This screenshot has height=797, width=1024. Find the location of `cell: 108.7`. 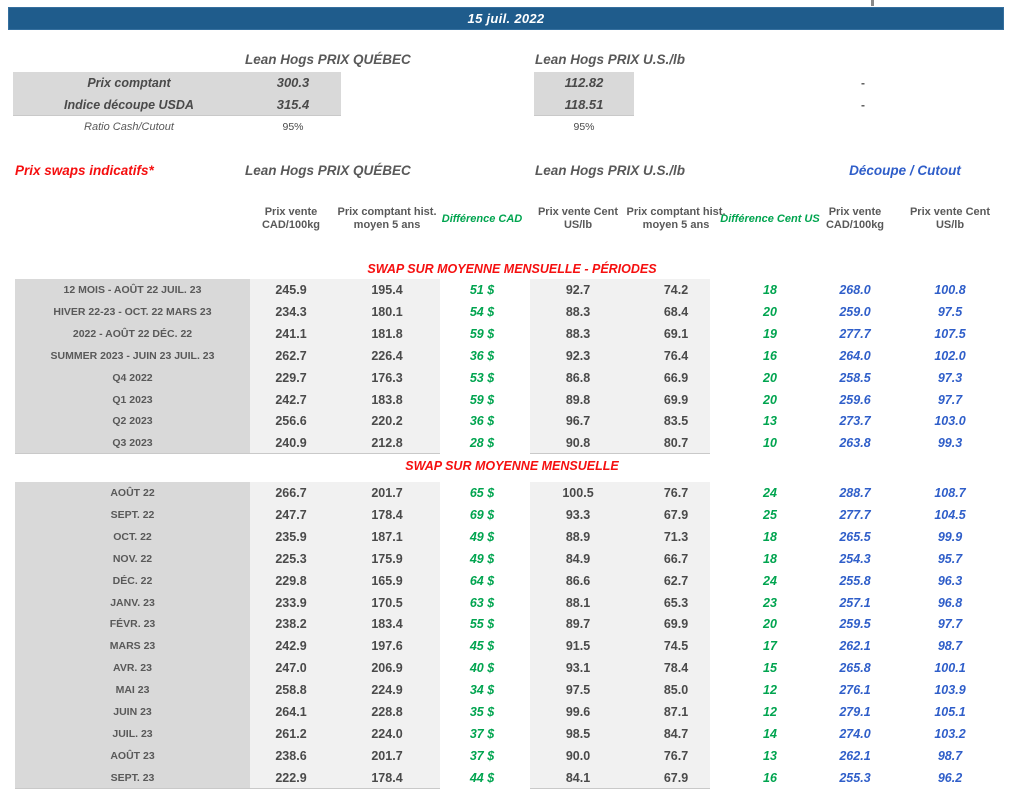

cell: 108.7 is located at coordinates (950, 493).